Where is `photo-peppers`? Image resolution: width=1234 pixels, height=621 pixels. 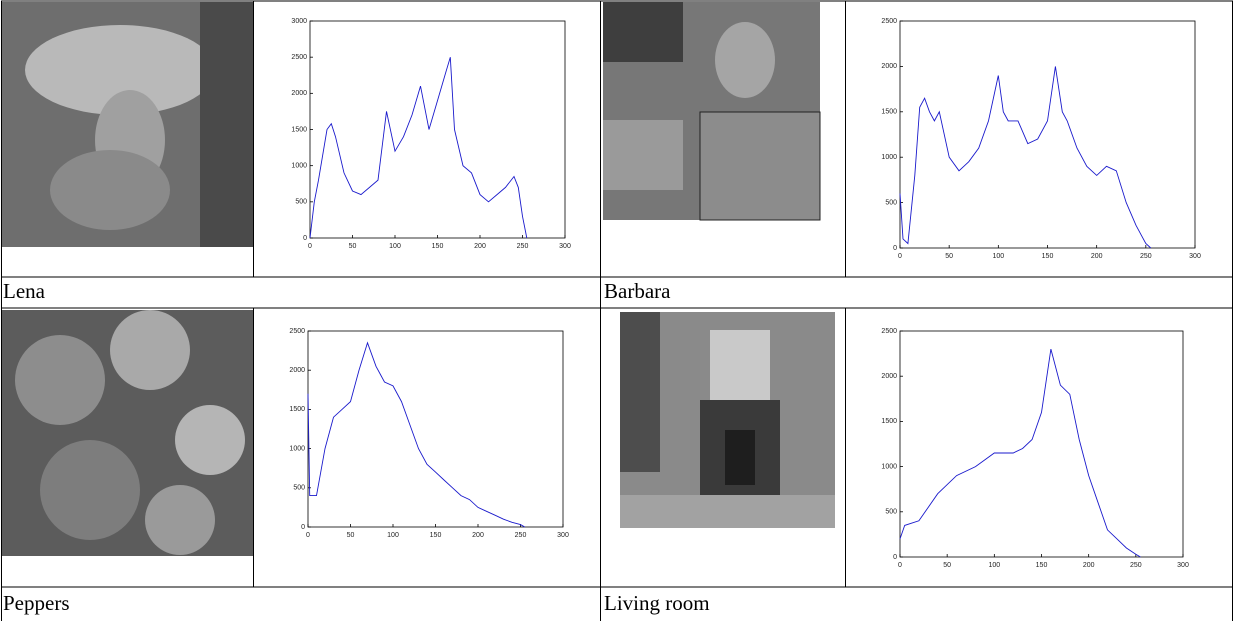
photo-peppers is located at coordinates (127, 433).